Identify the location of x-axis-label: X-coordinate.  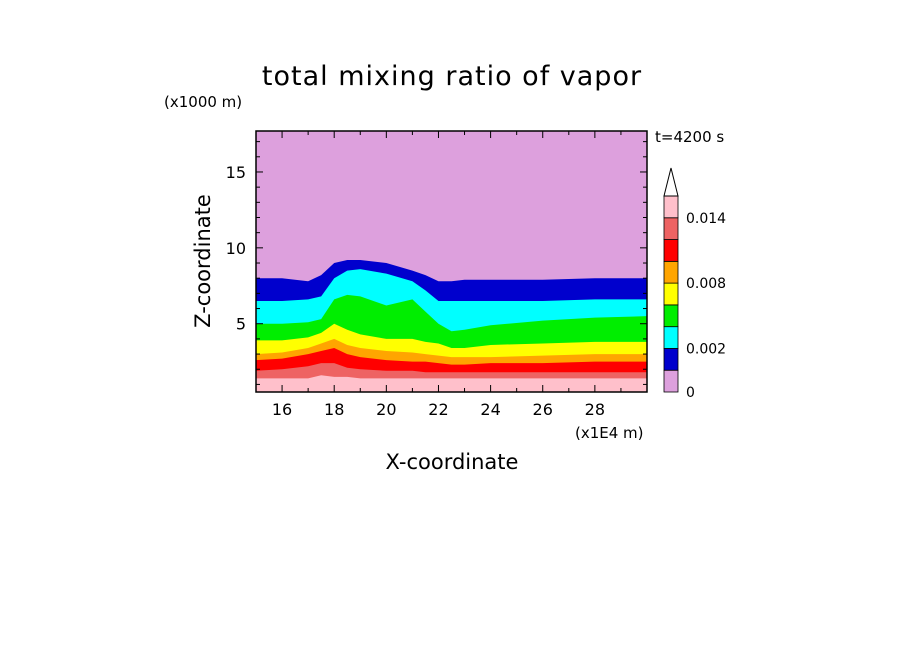
(452, 462).